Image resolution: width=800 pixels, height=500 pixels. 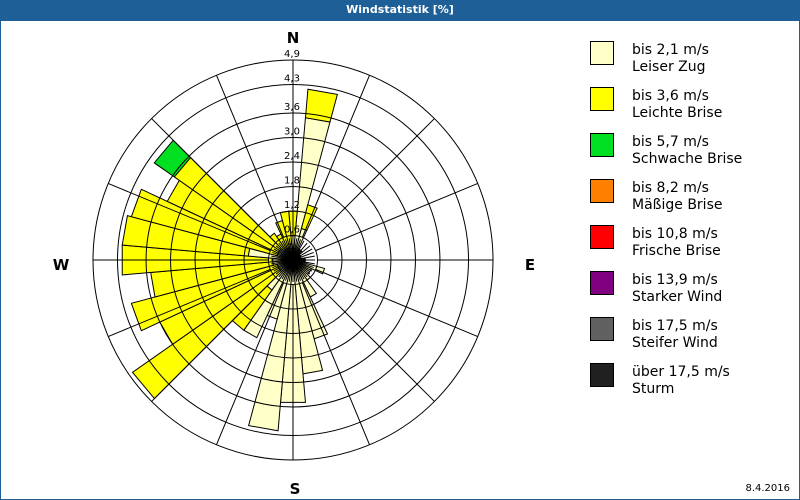 What do you see at coordinates (677, 205) in the screenshot?
I see `legend-name: Mäßige Brise` at bounding box center [677, 205].